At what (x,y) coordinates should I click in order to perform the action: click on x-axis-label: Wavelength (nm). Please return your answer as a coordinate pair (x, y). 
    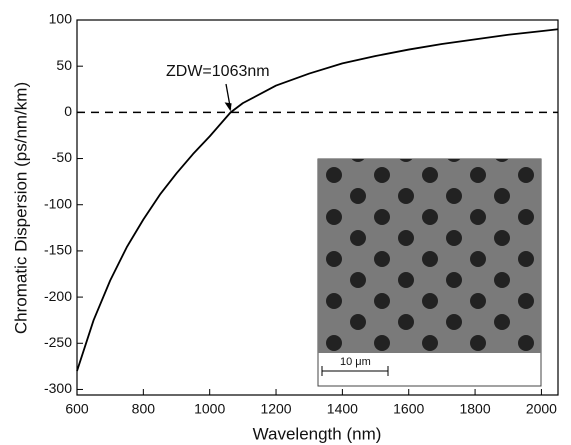
    Looking at the image, I should click on (317, 433).